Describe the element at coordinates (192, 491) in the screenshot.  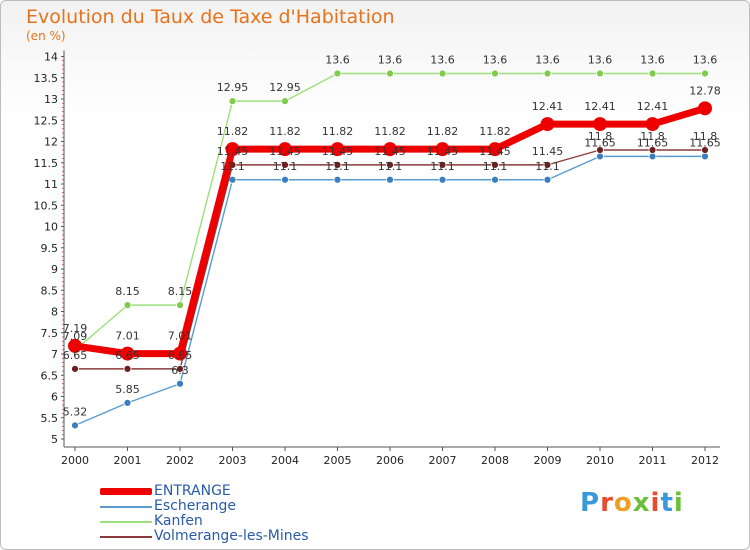
I see `legend-label-entrange: ENTRANGE` at that location.